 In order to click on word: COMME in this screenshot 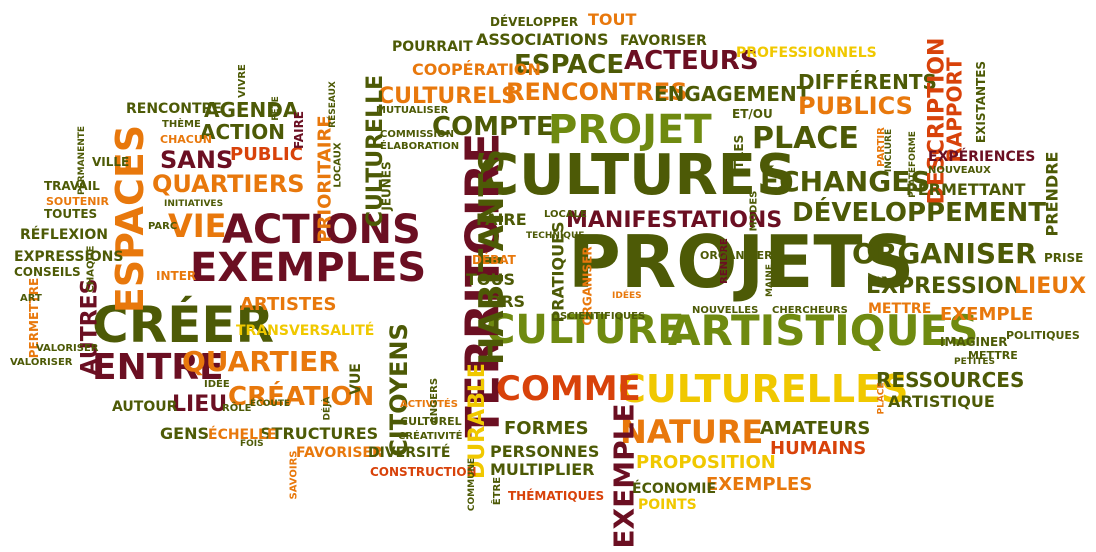, I will do `click(568, 389)`.